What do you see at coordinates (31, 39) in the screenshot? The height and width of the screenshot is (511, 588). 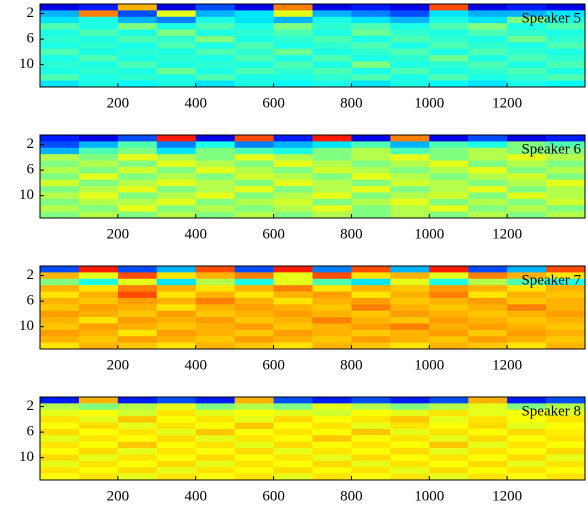 I see `y-tick-label: 6` at bounding box center [31, 39].